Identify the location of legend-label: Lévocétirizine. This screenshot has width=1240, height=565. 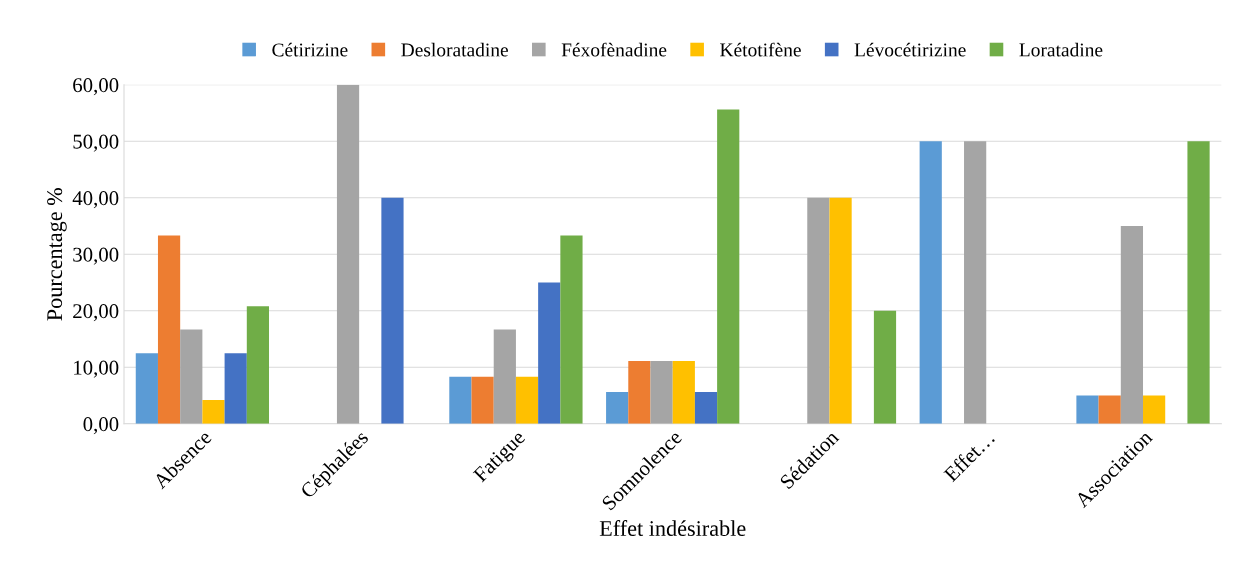
(910, 49).